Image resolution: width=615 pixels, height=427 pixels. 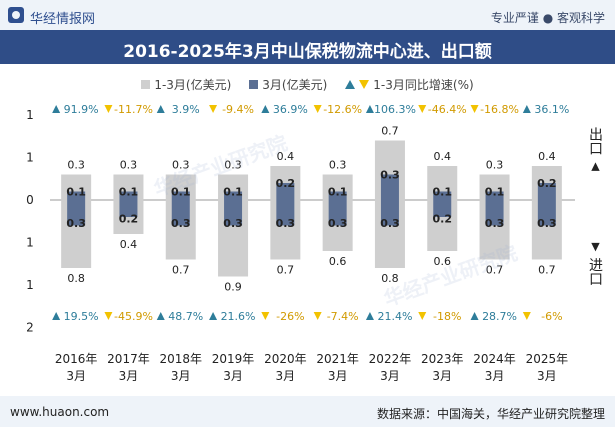 What do you see at coordinates (238, 109) in the screenshot?
I see `export-growth-label: -9.4%` at bounding box center [238, 109].